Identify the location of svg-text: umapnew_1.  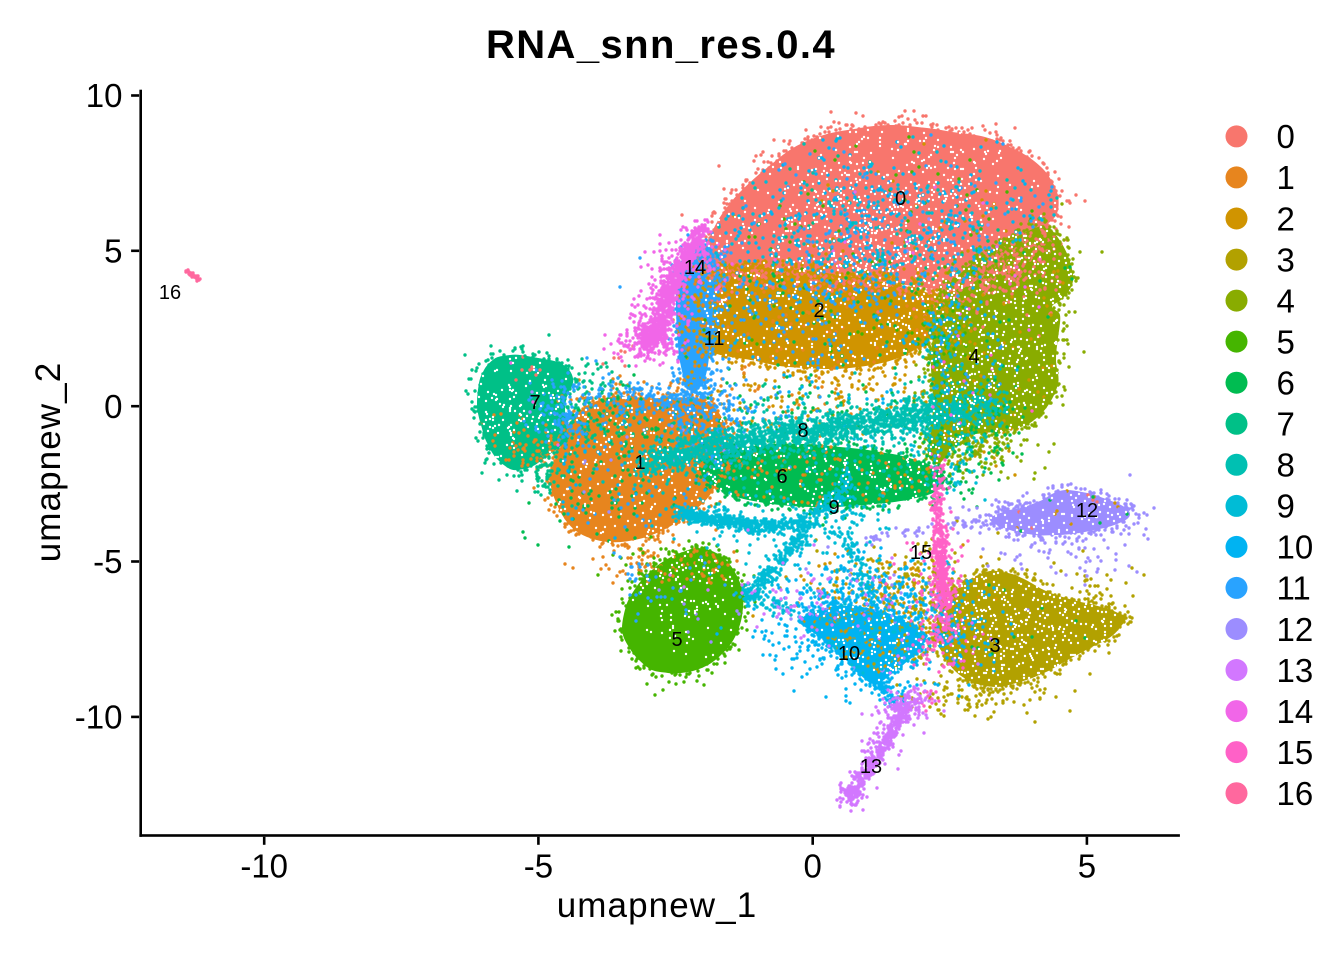
(657, 905).